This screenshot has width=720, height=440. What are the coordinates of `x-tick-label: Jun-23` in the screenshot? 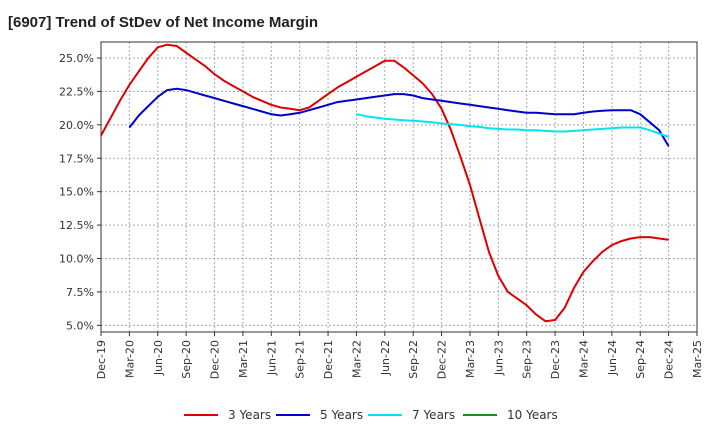 It's located at (498, 358).